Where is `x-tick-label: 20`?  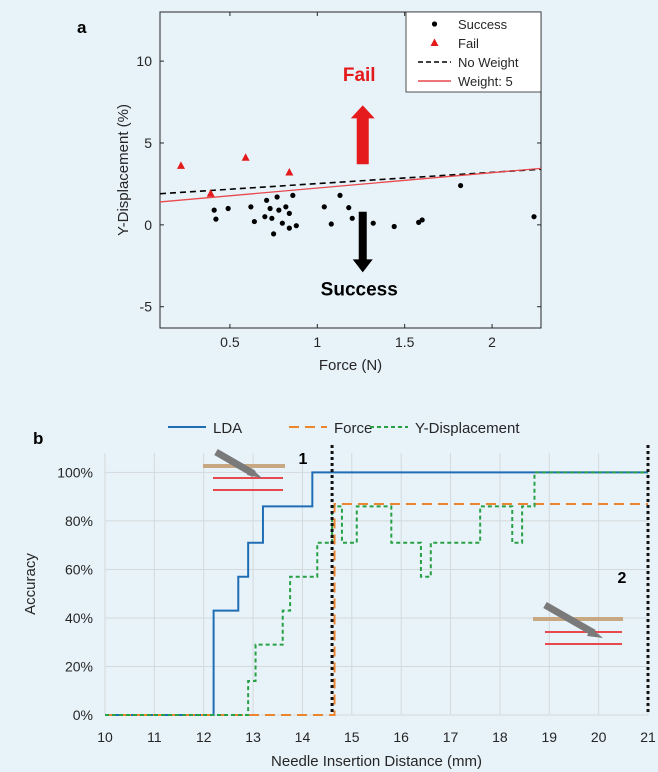
x-tick-label: 20 is located at coordinates (599, 737).